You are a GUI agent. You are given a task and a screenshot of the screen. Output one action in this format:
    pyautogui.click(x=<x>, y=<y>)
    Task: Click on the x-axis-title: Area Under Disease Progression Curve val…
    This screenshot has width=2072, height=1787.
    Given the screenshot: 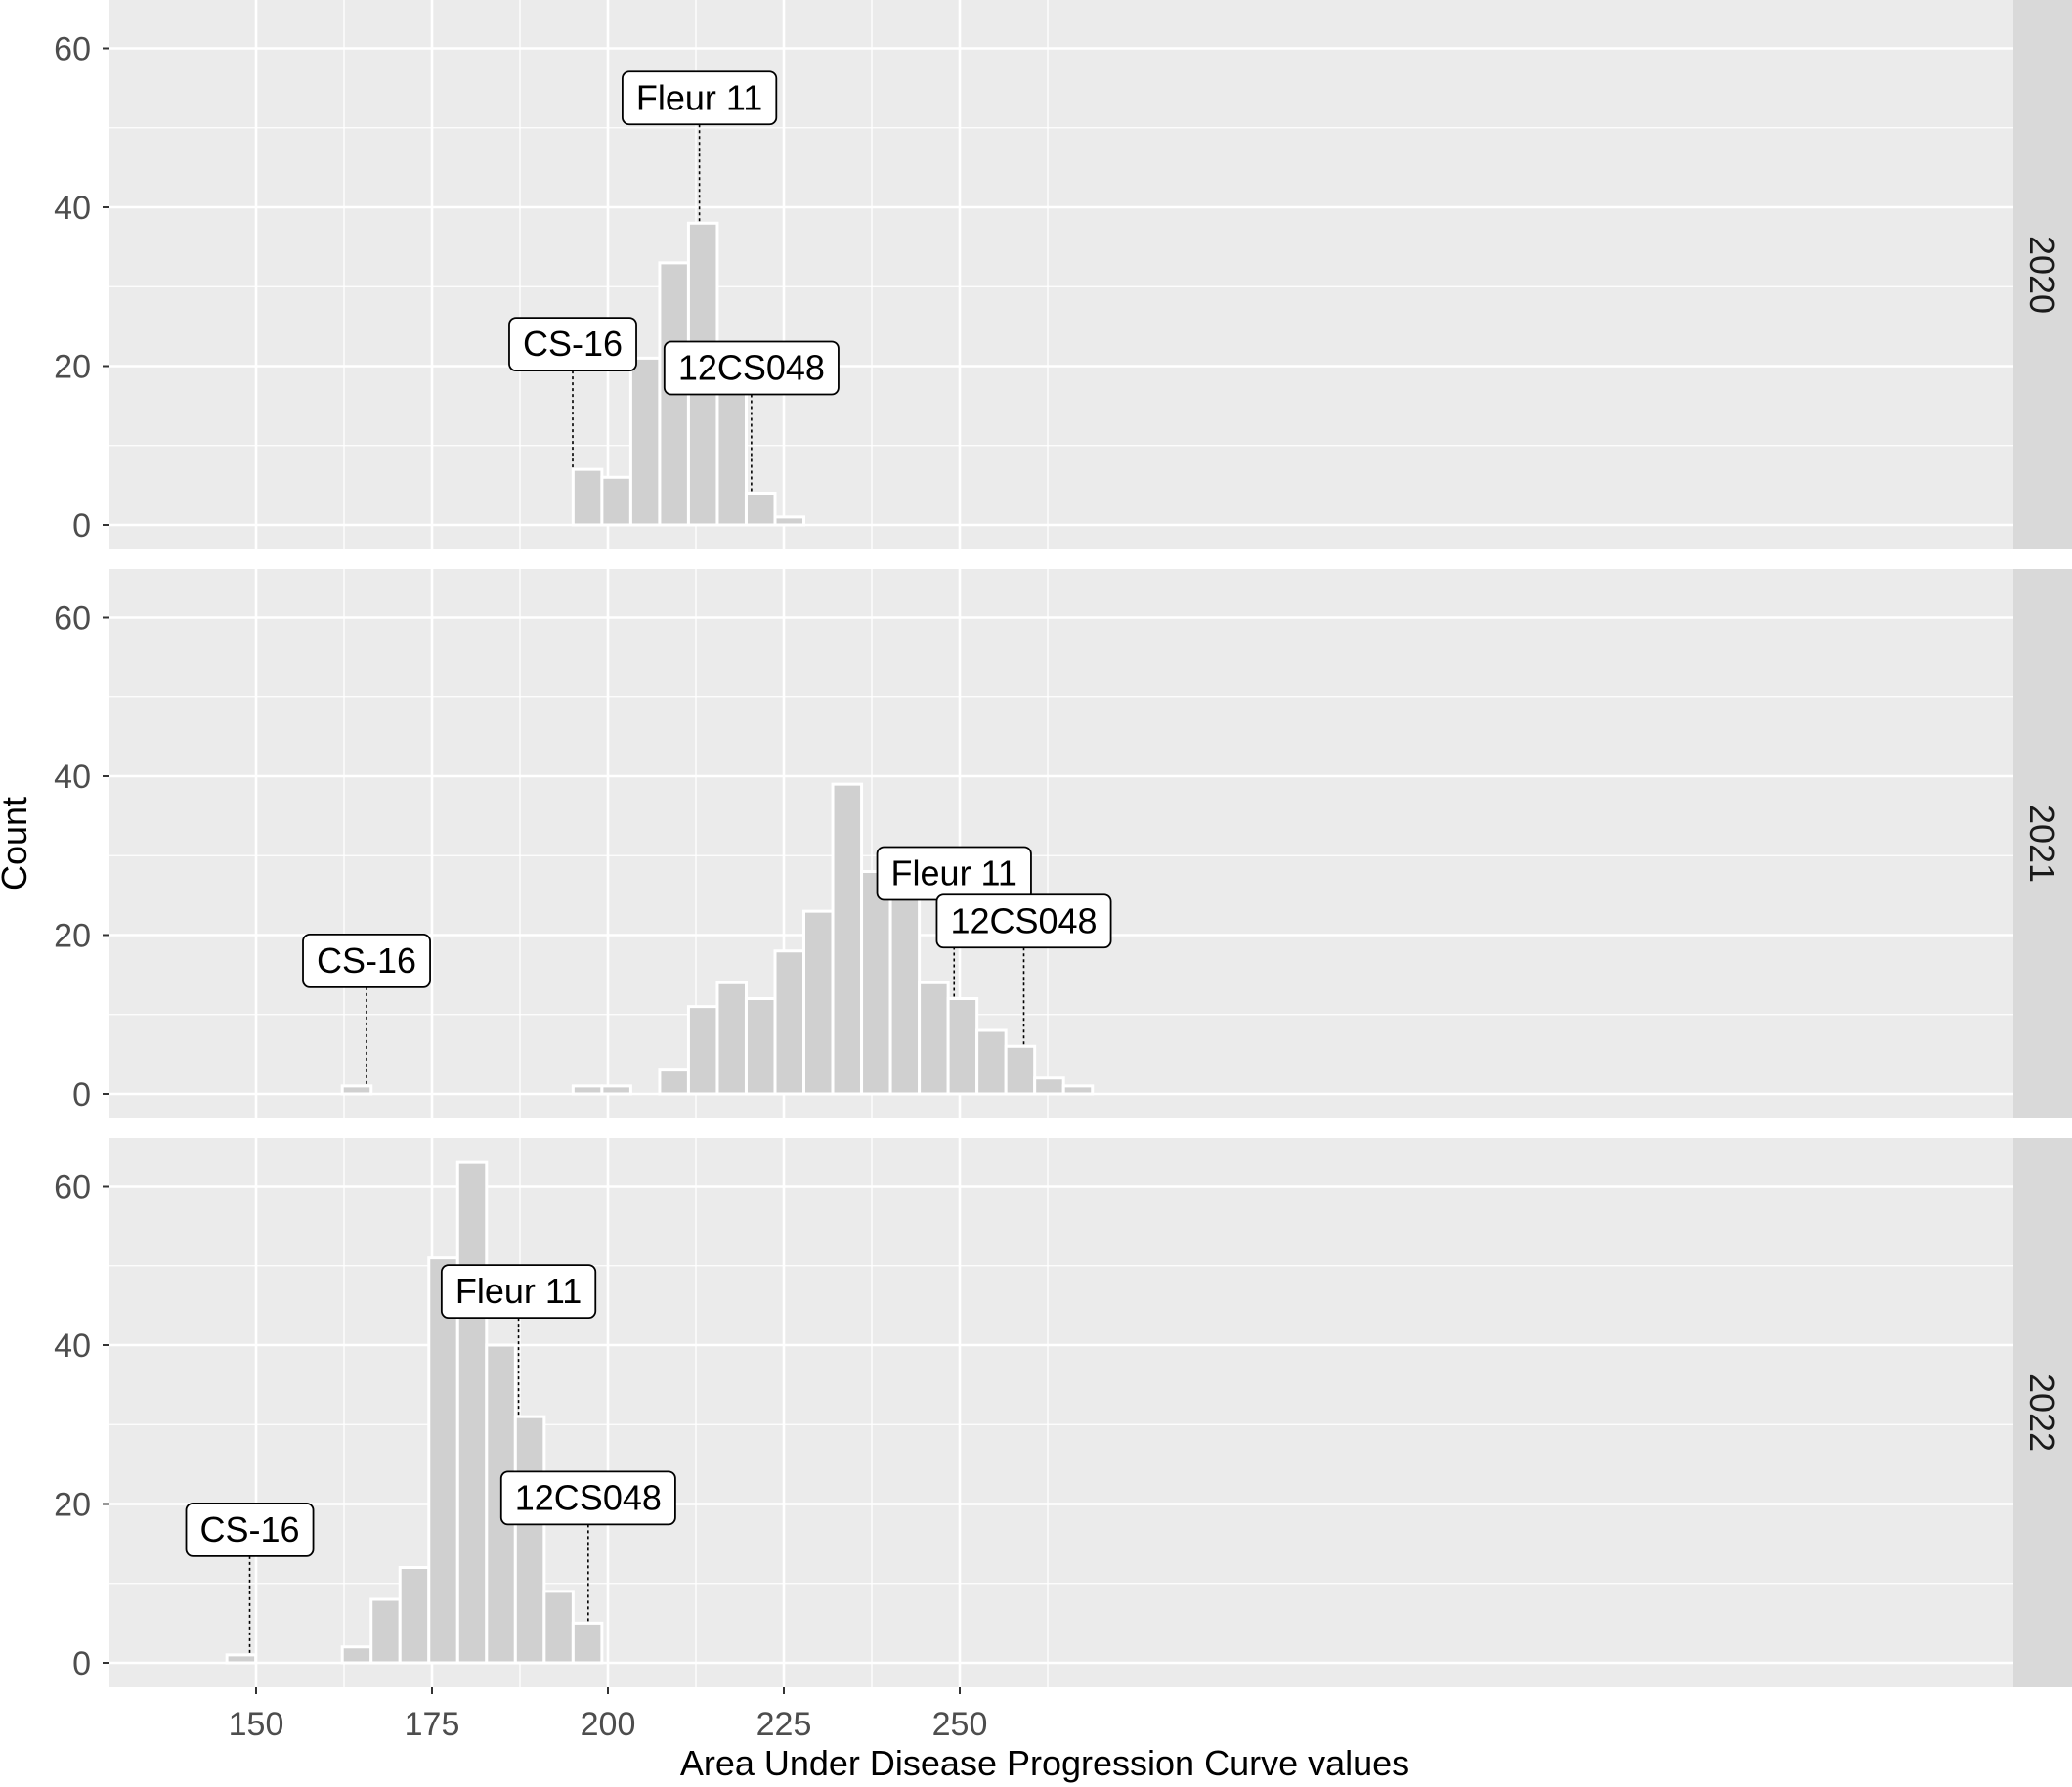 What is the action you would take?
    pyautogui.click(x=1044, y=1763)
    